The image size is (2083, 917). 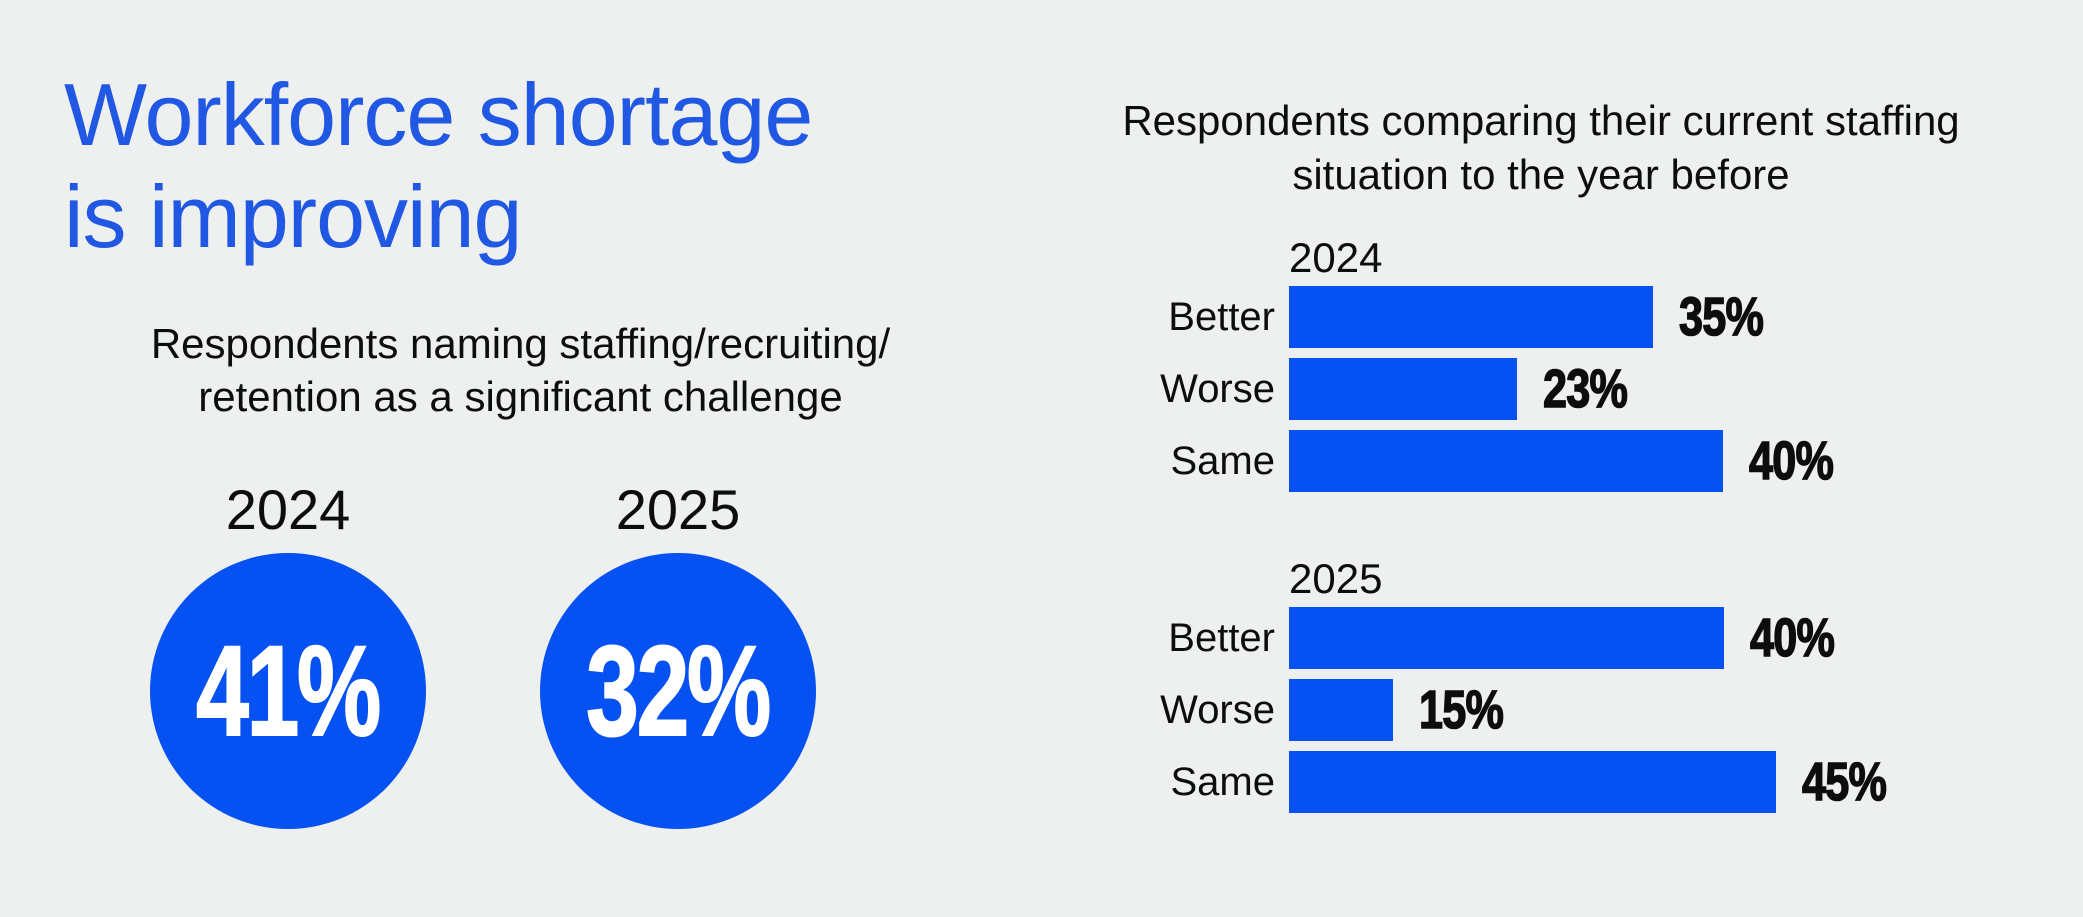 I want to click on chart-year-label-2025: 2025, so click(x=1336, y=578).